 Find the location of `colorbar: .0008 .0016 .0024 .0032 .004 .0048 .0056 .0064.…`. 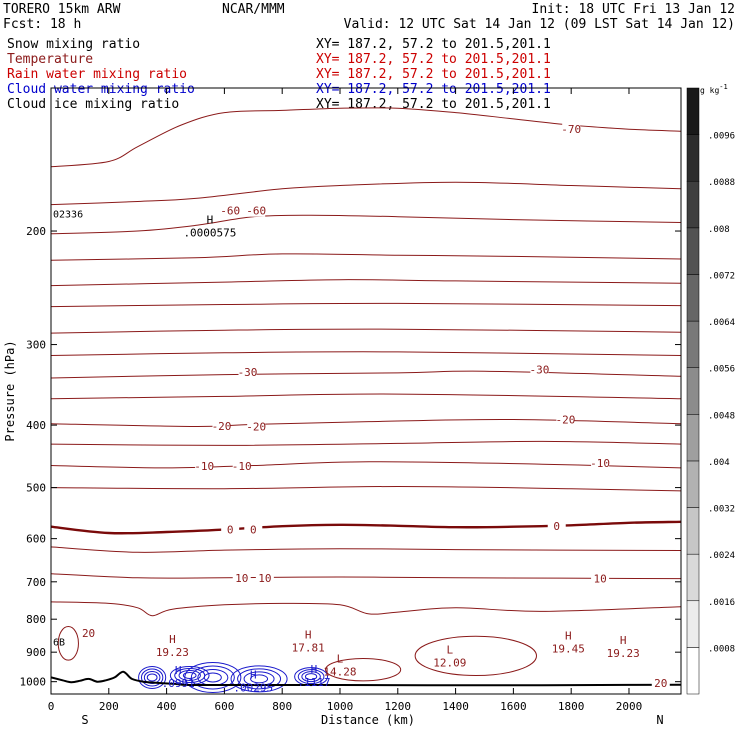

colorbar: .0008 .0016 .0024 .0032 .004 .0048 .0056 .0064.… is located at coordinates (710, 391).